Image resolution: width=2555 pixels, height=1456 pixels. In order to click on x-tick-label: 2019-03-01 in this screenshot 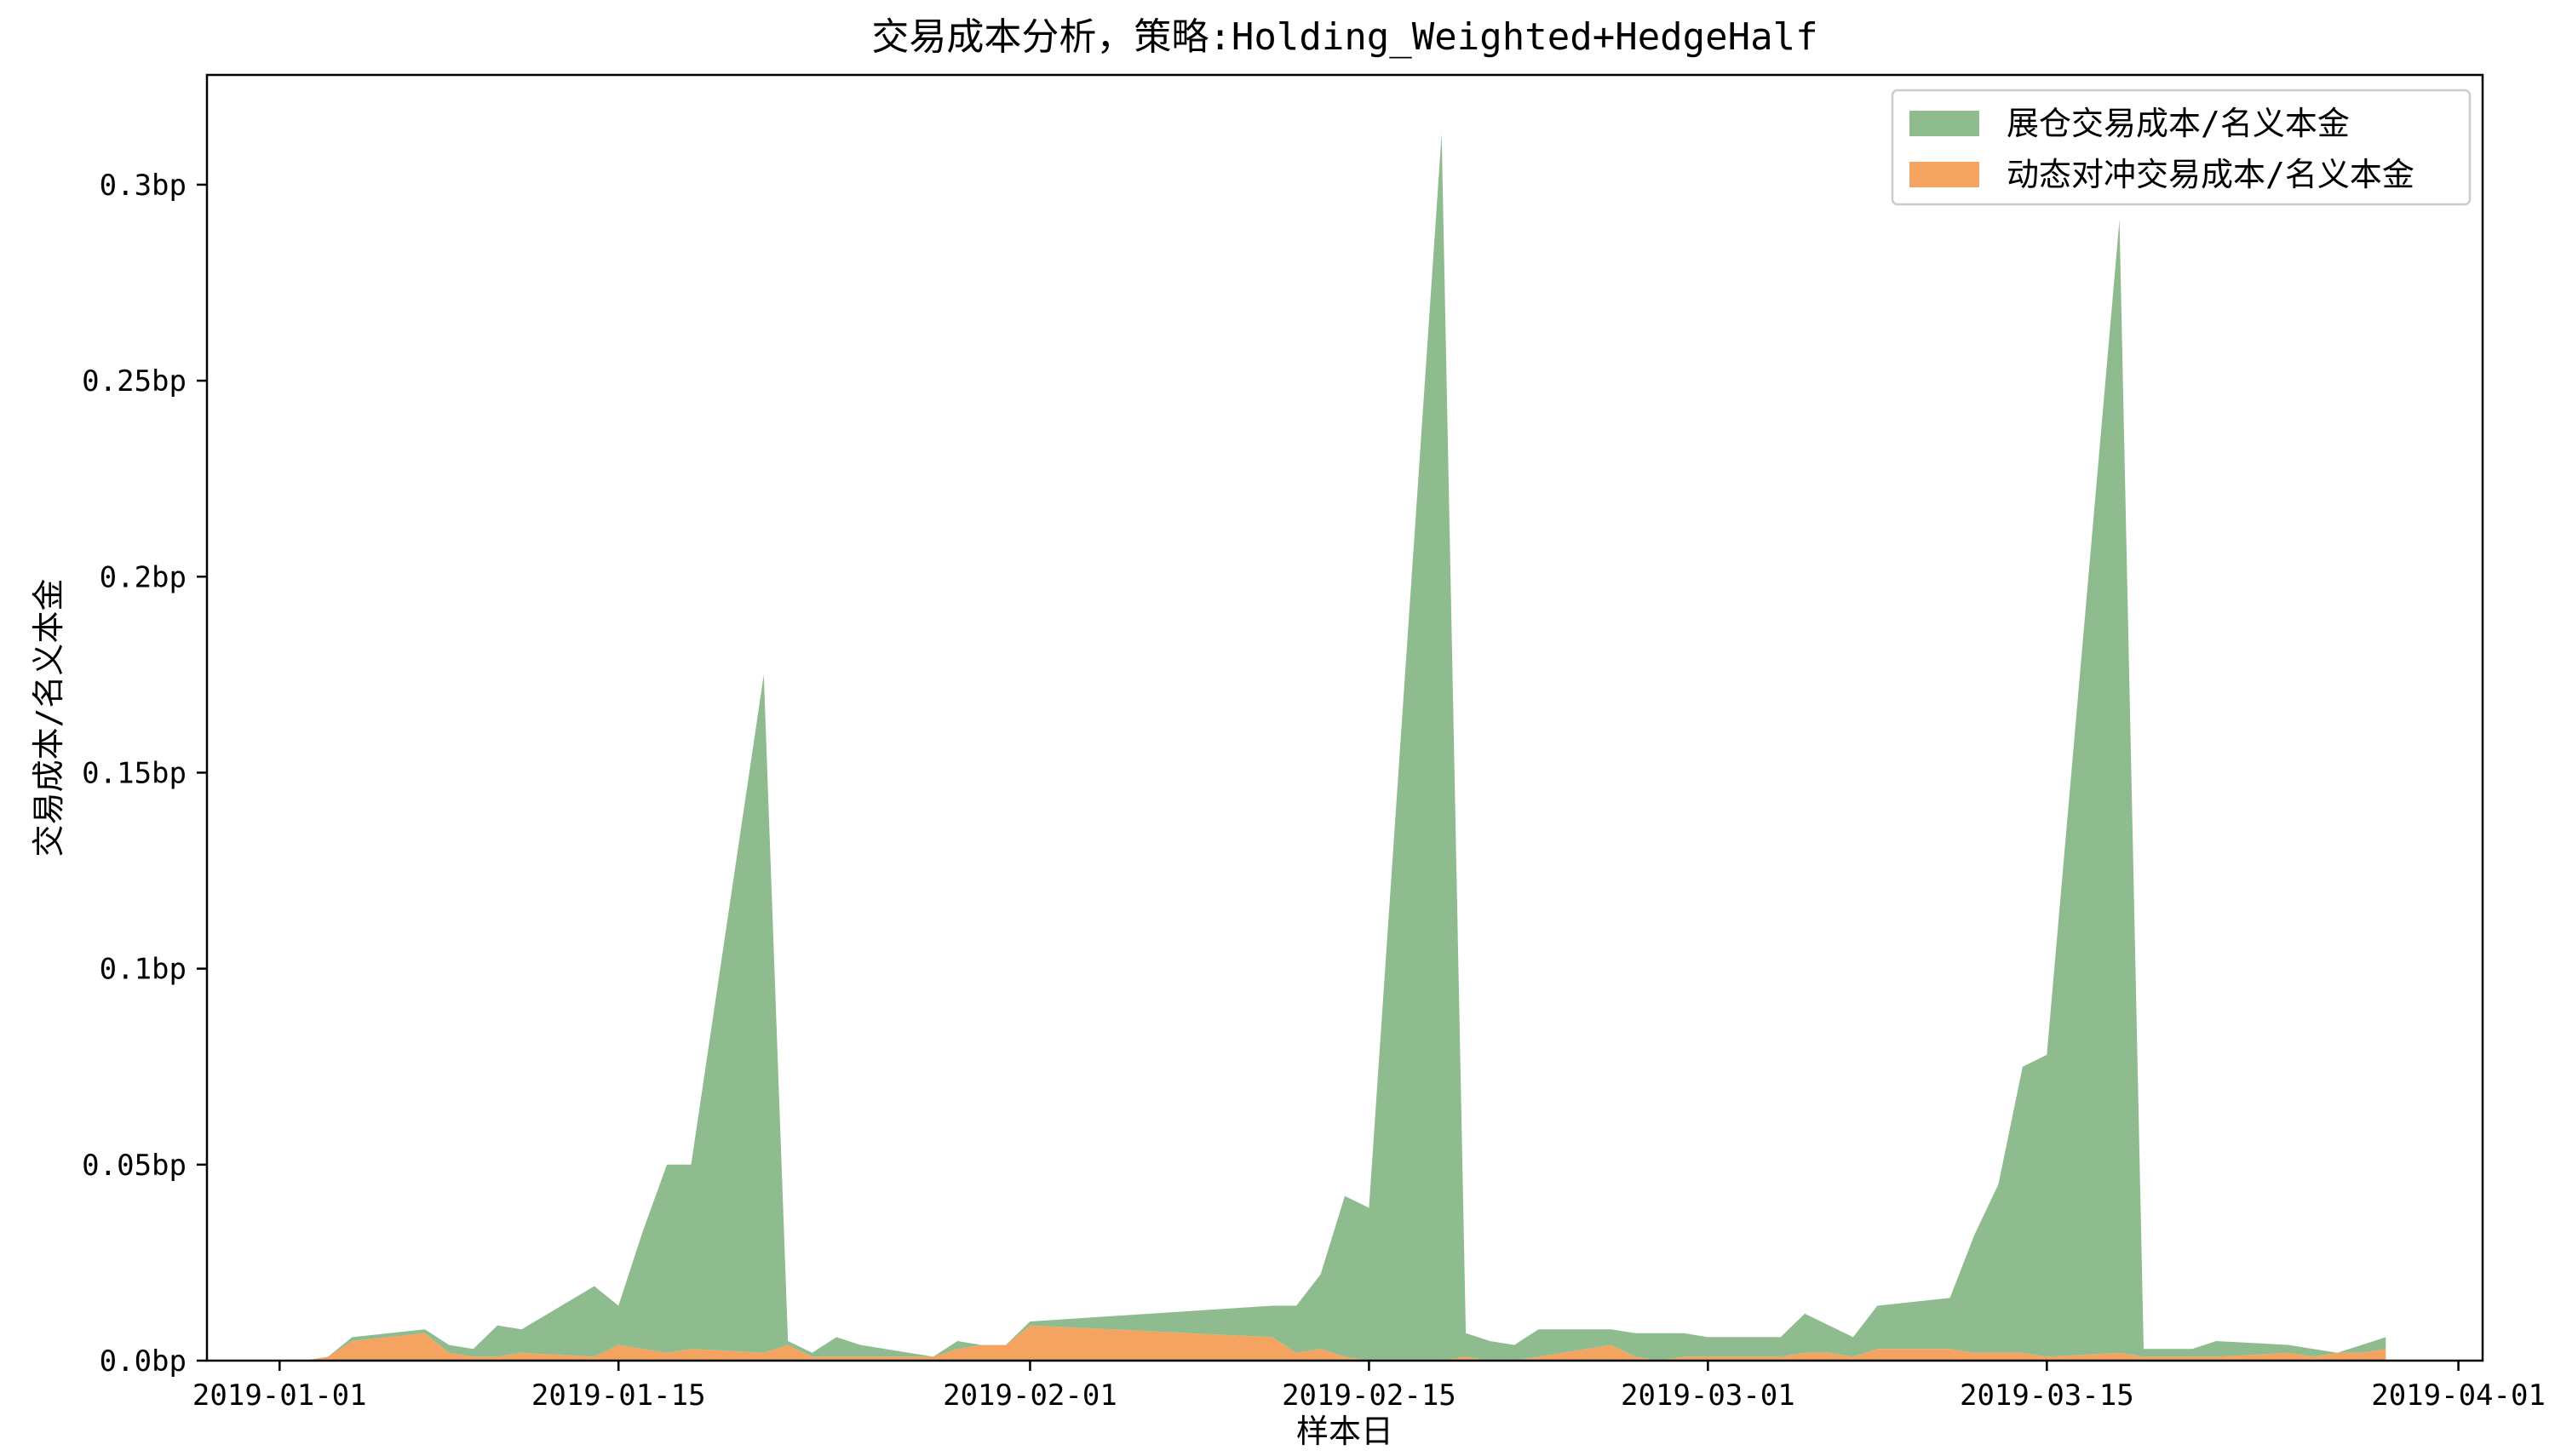, I will do `click(1708, 1396)`.